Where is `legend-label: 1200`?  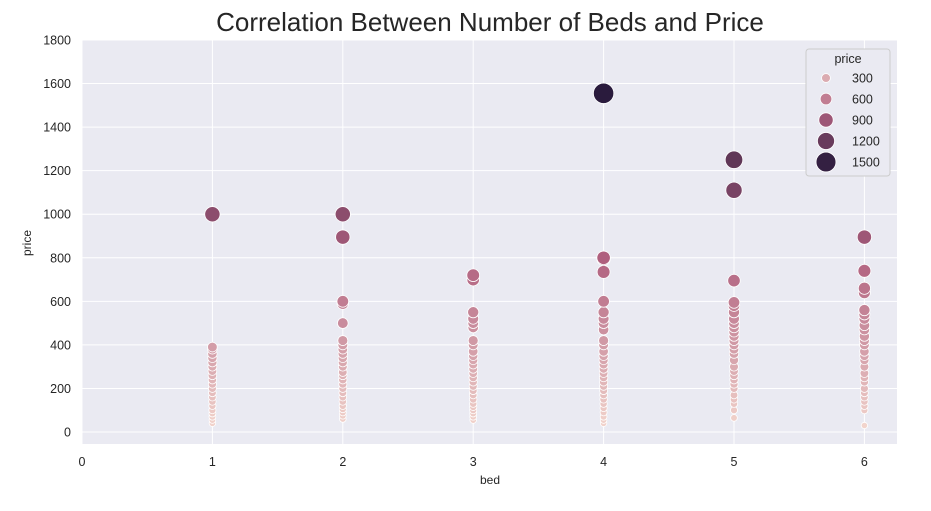
legend-label: 1200 is located at coordinates (866, 142).